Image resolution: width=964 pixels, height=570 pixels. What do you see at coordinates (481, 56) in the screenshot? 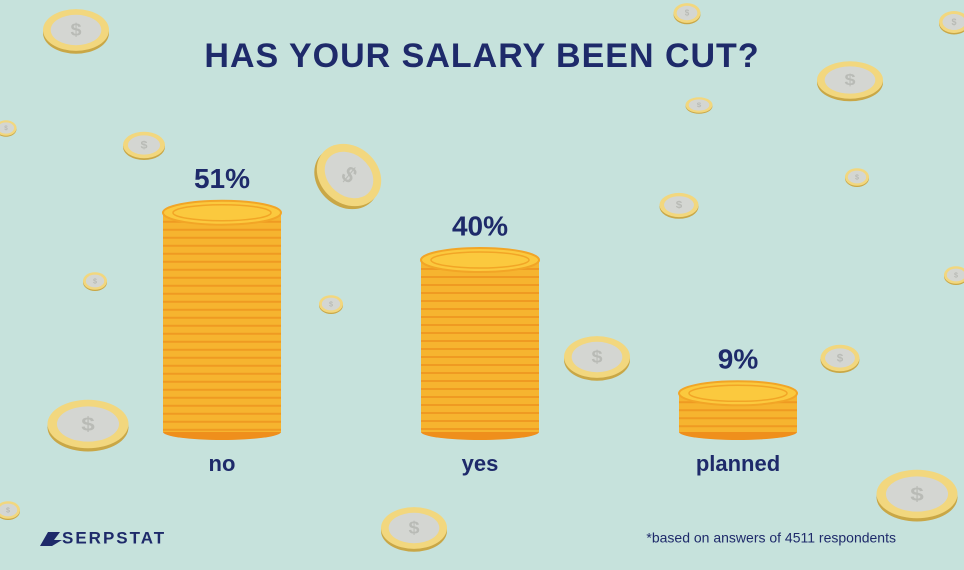
I see `chart-title: HAS YOUR SALARY BEEN CUT?` at bounding box center [481, 56].